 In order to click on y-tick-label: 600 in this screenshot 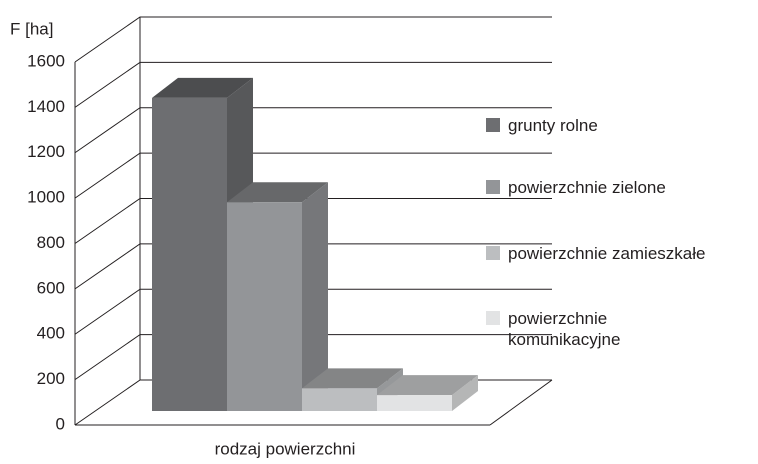, I will do `click(51, 287)`.